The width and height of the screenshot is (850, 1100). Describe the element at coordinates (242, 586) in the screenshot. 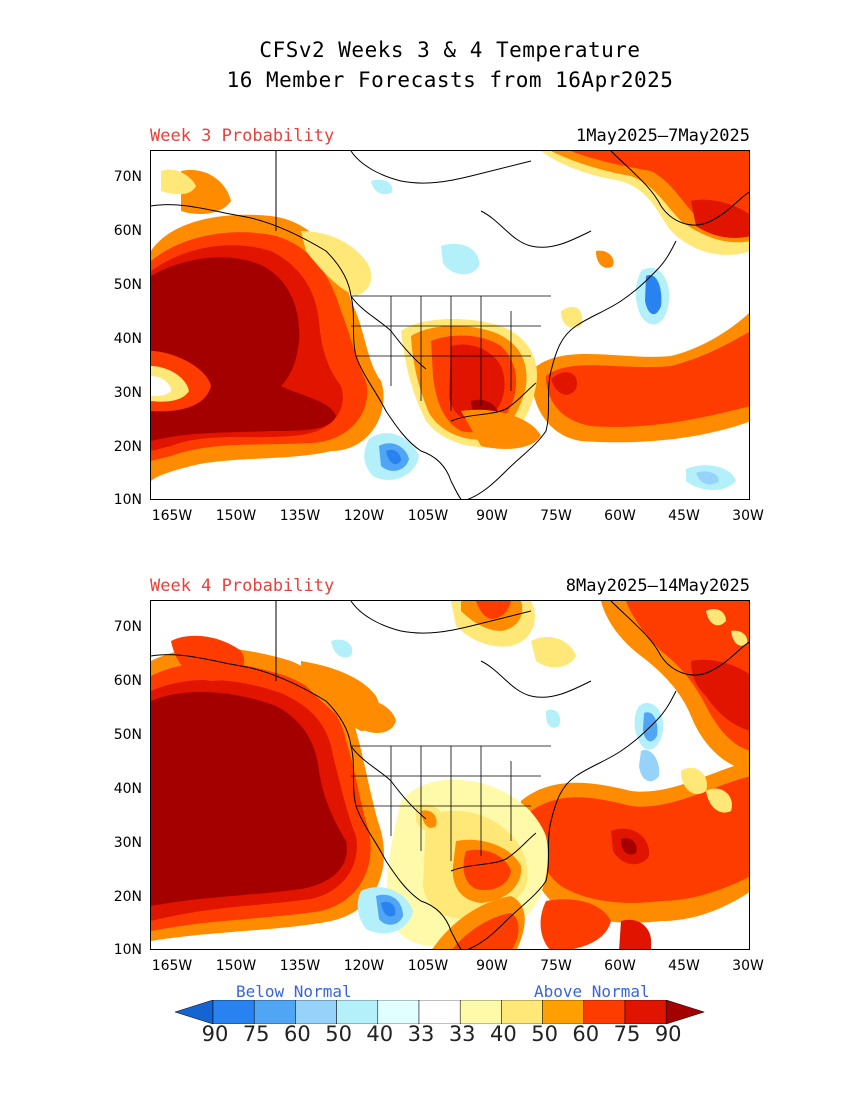

I see `week4-label: Week 4 Probability` at that location.